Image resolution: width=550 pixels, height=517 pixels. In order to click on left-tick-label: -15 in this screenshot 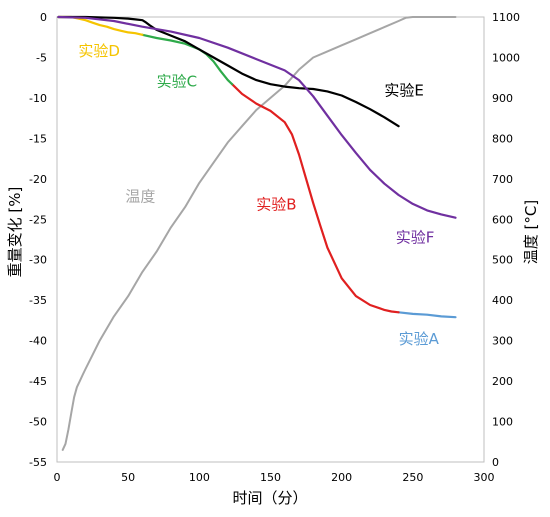, I will do `click(38, 138)`.